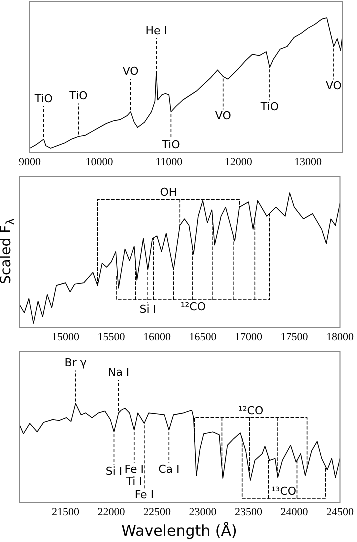 The image size is (357, 542). What do you see at coordinates (119, 373) in the screenshot?
I see `annotation: Na I` at bounding box center [119, 373].